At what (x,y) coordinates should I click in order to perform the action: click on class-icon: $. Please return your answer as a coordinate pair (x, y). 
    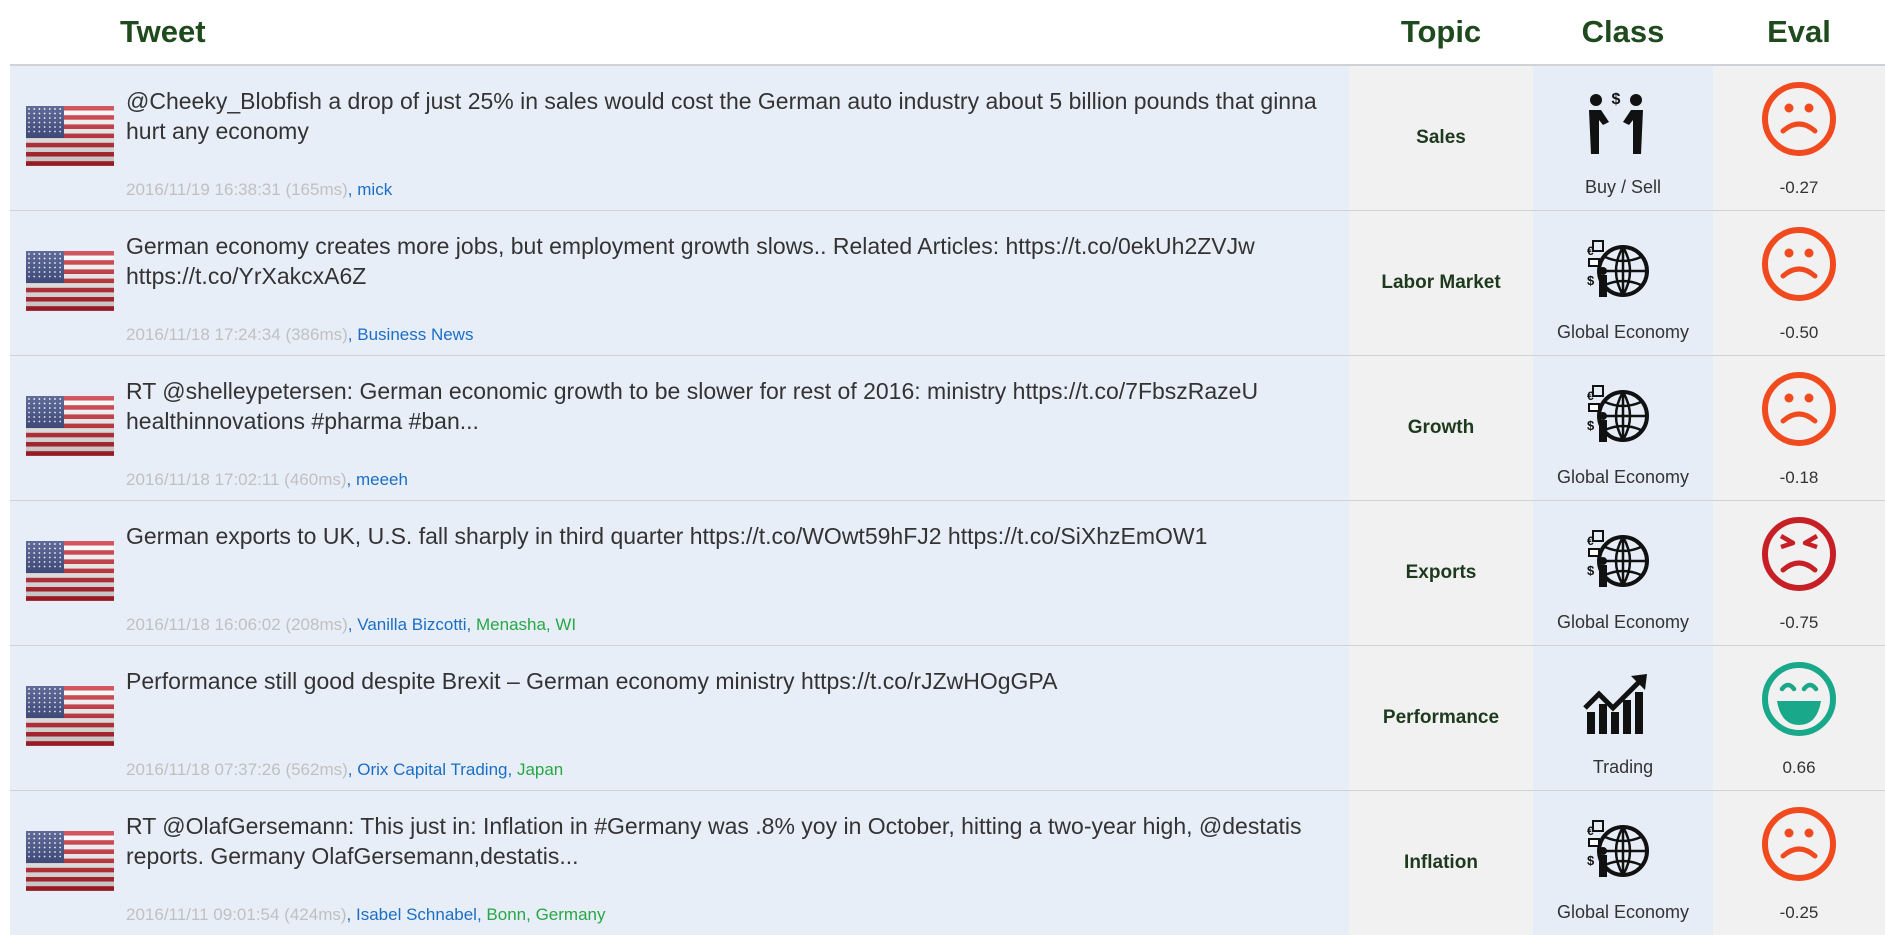
    Looking at the image, I should click on (1623, 125).